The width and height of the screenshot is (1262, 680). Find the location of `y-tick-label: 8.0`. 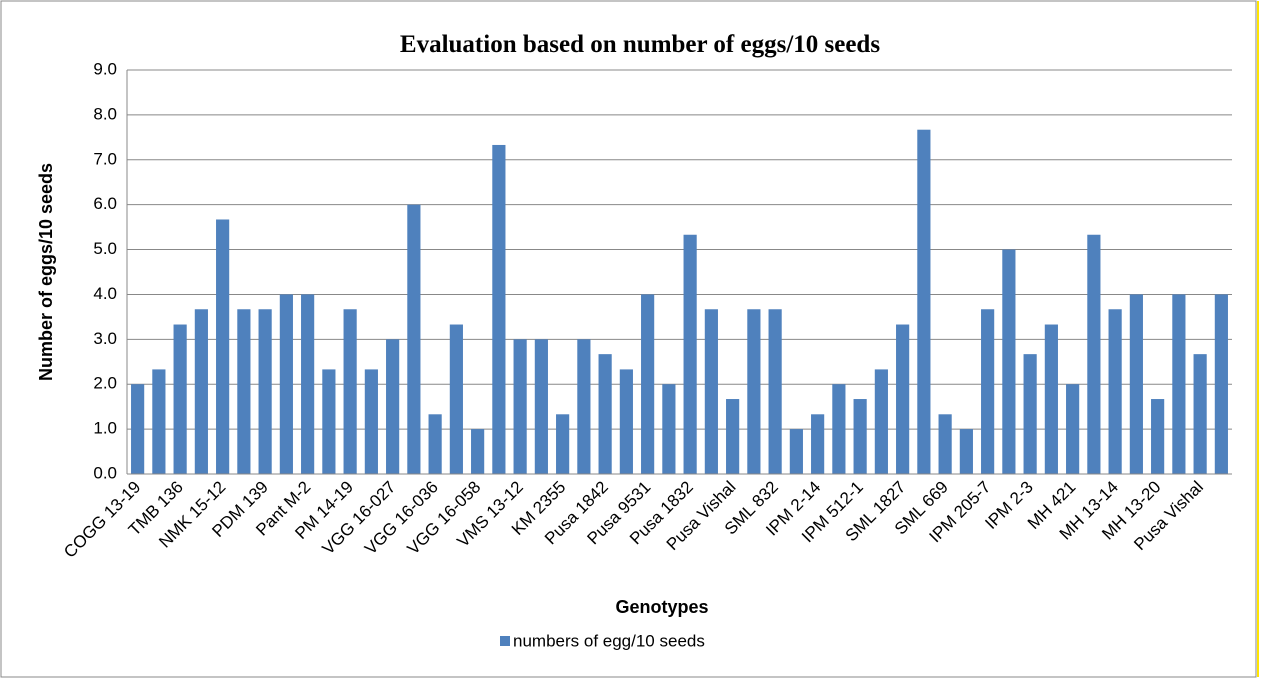

y-tick-label: 8.0 is located at coordinates (105, 113).